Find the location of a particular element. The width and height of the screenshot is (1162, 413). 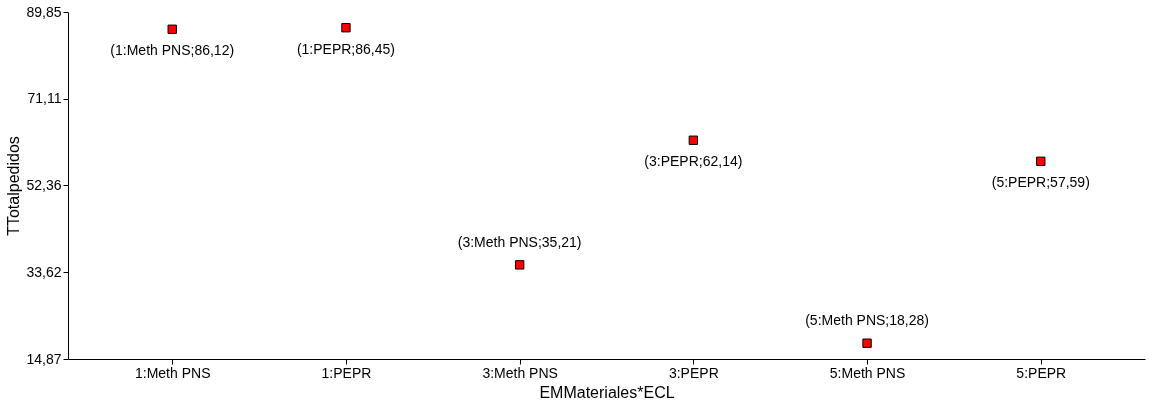

data-label: (5:PEPR;57,59) is located at coordinates (1040, 182).